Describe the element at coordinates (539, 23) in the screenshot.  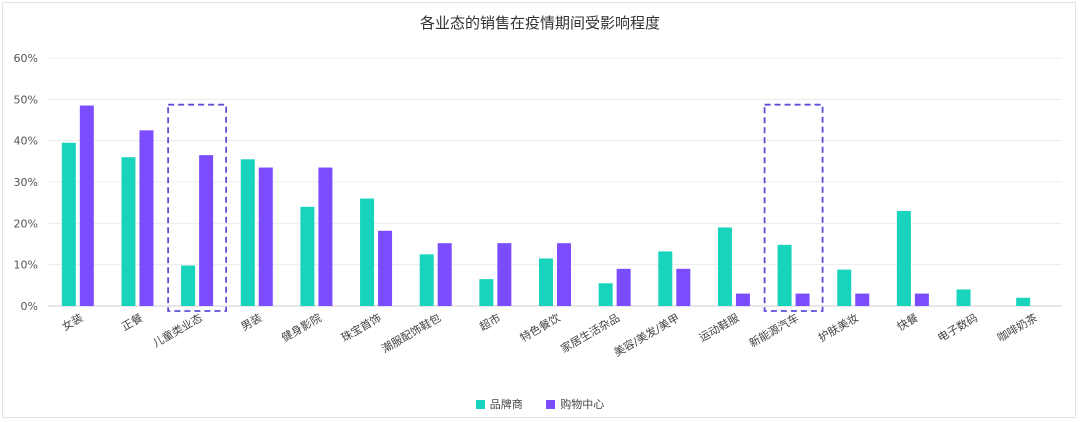
I see `chart-title: 各业态的销售在疫情期间受影响程度` at that location.